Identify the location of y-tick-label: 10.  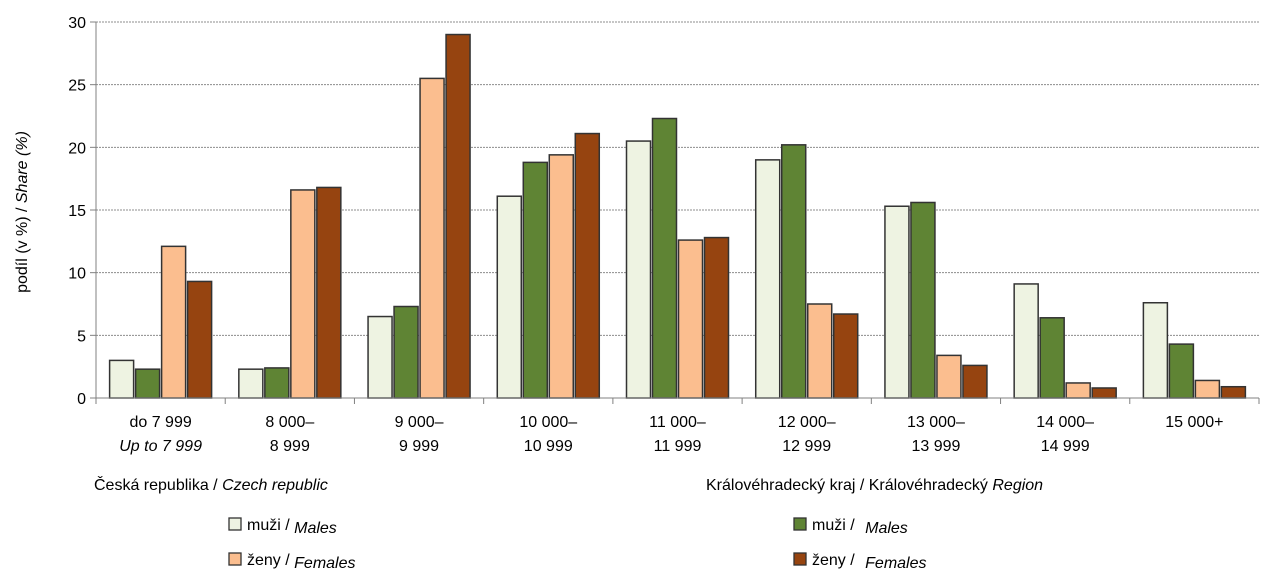
(77, 274).